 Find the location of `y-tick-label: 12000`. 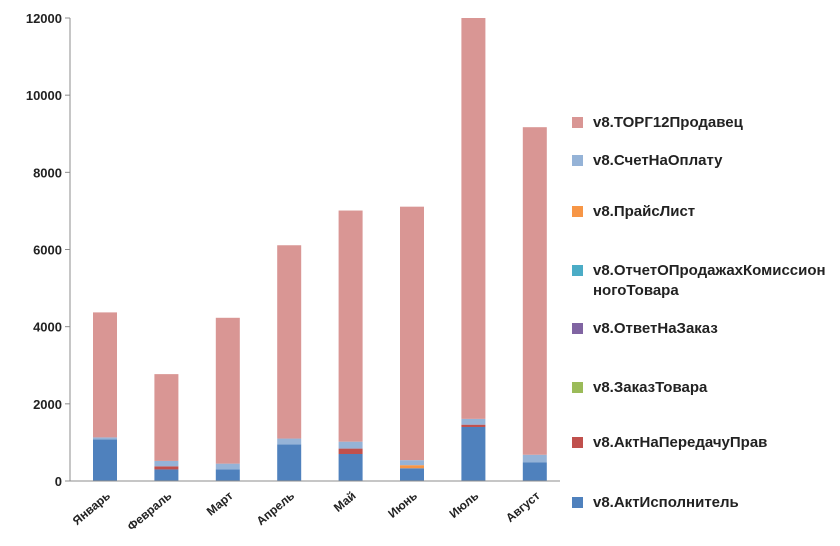

y-tick-label: 12000 is located at coordinates (44, 18).